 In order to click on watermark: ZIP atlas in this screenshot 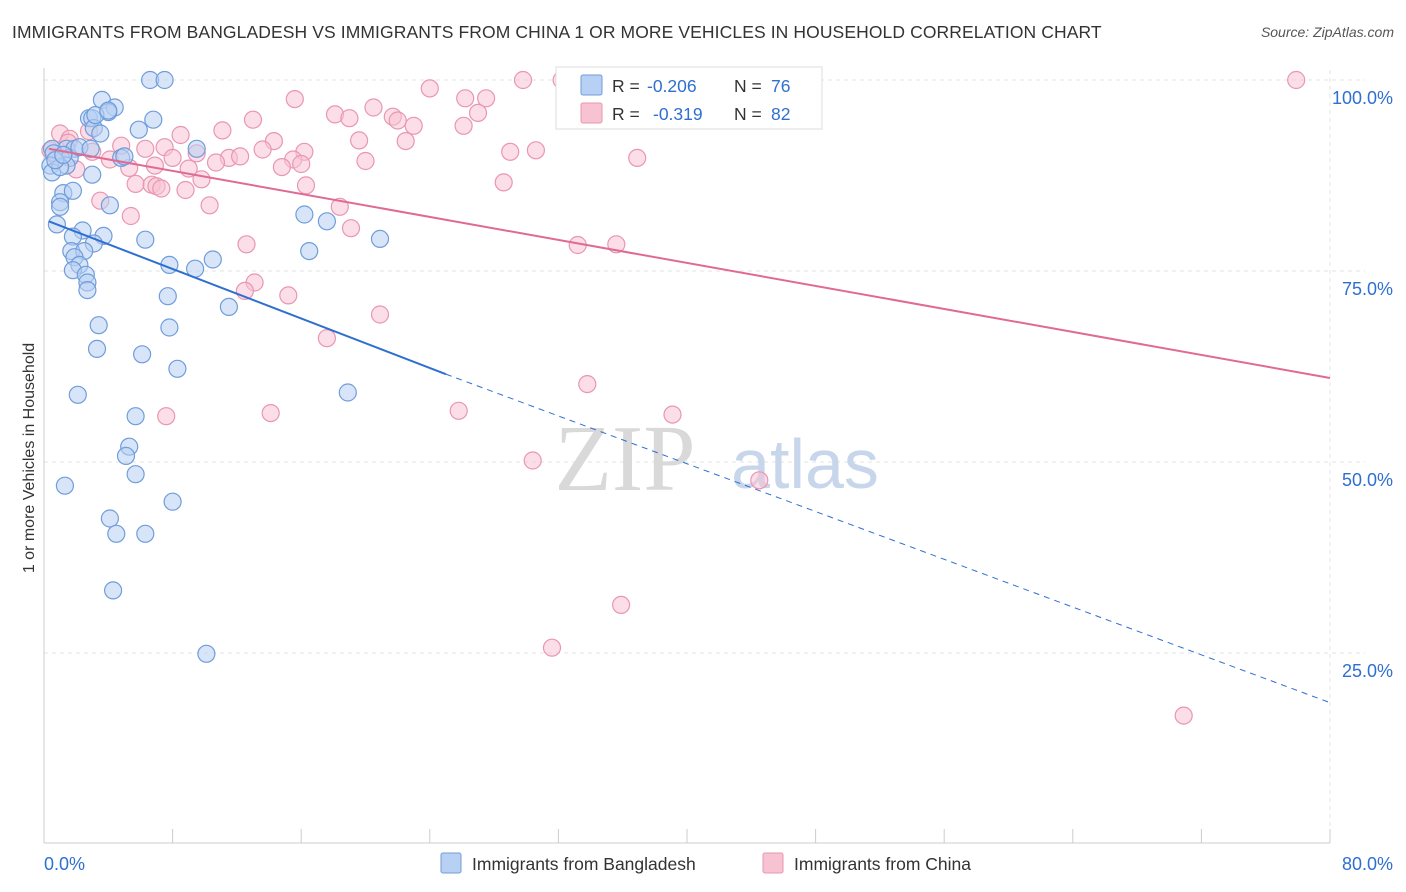, I will do `click(717, 459)`.